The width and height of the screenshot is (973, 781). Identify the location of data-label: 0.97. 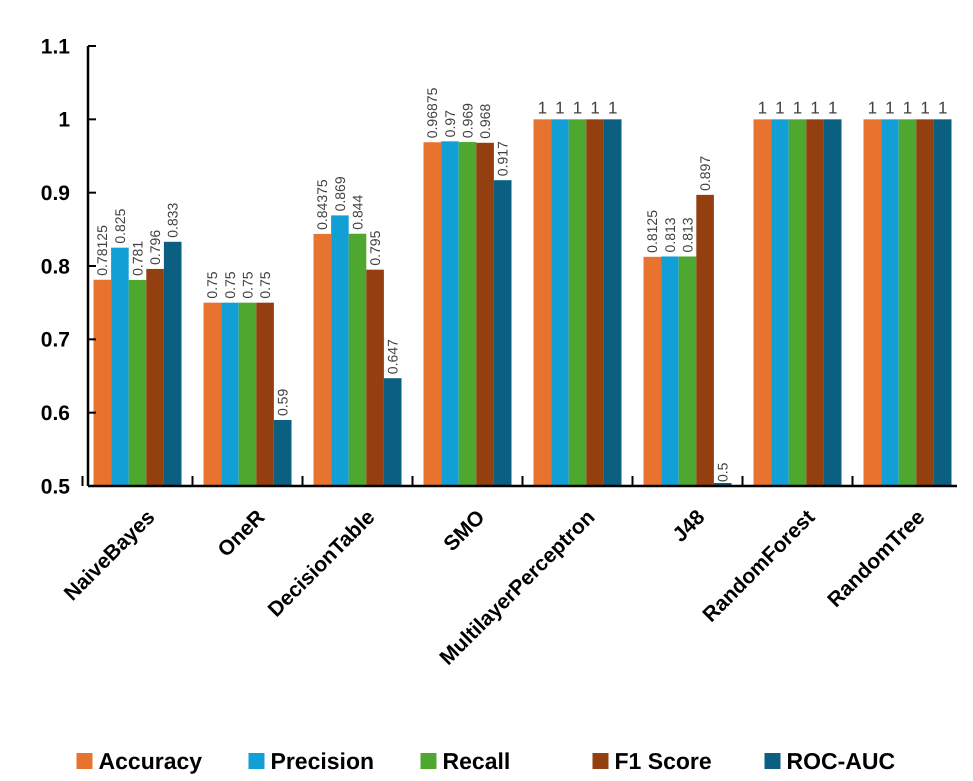
(450, 124).